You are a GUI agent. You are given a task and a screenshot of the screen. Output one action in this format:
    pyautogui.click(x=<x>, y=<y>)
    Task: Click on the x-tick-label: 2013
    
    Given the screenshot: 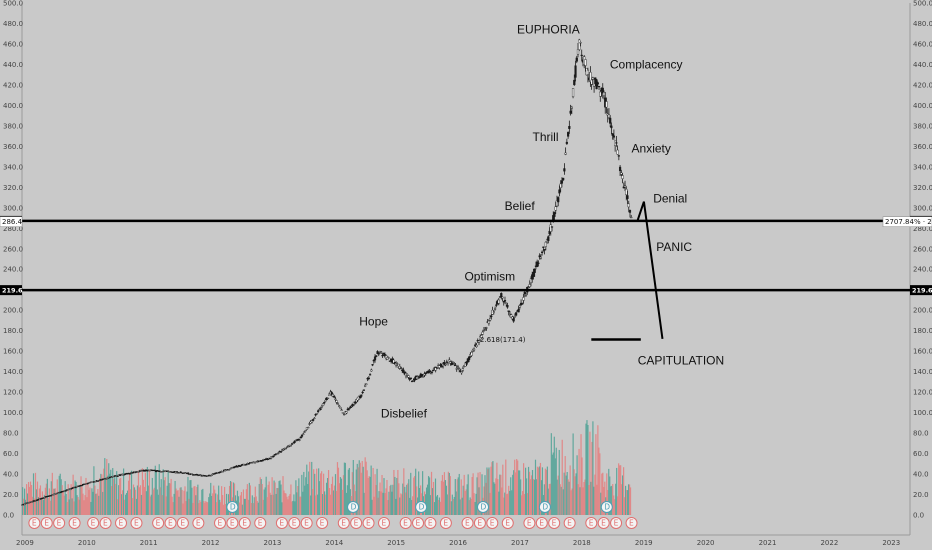 What is the action you would take?
    pyautogui.click(x=273, y=543)
    